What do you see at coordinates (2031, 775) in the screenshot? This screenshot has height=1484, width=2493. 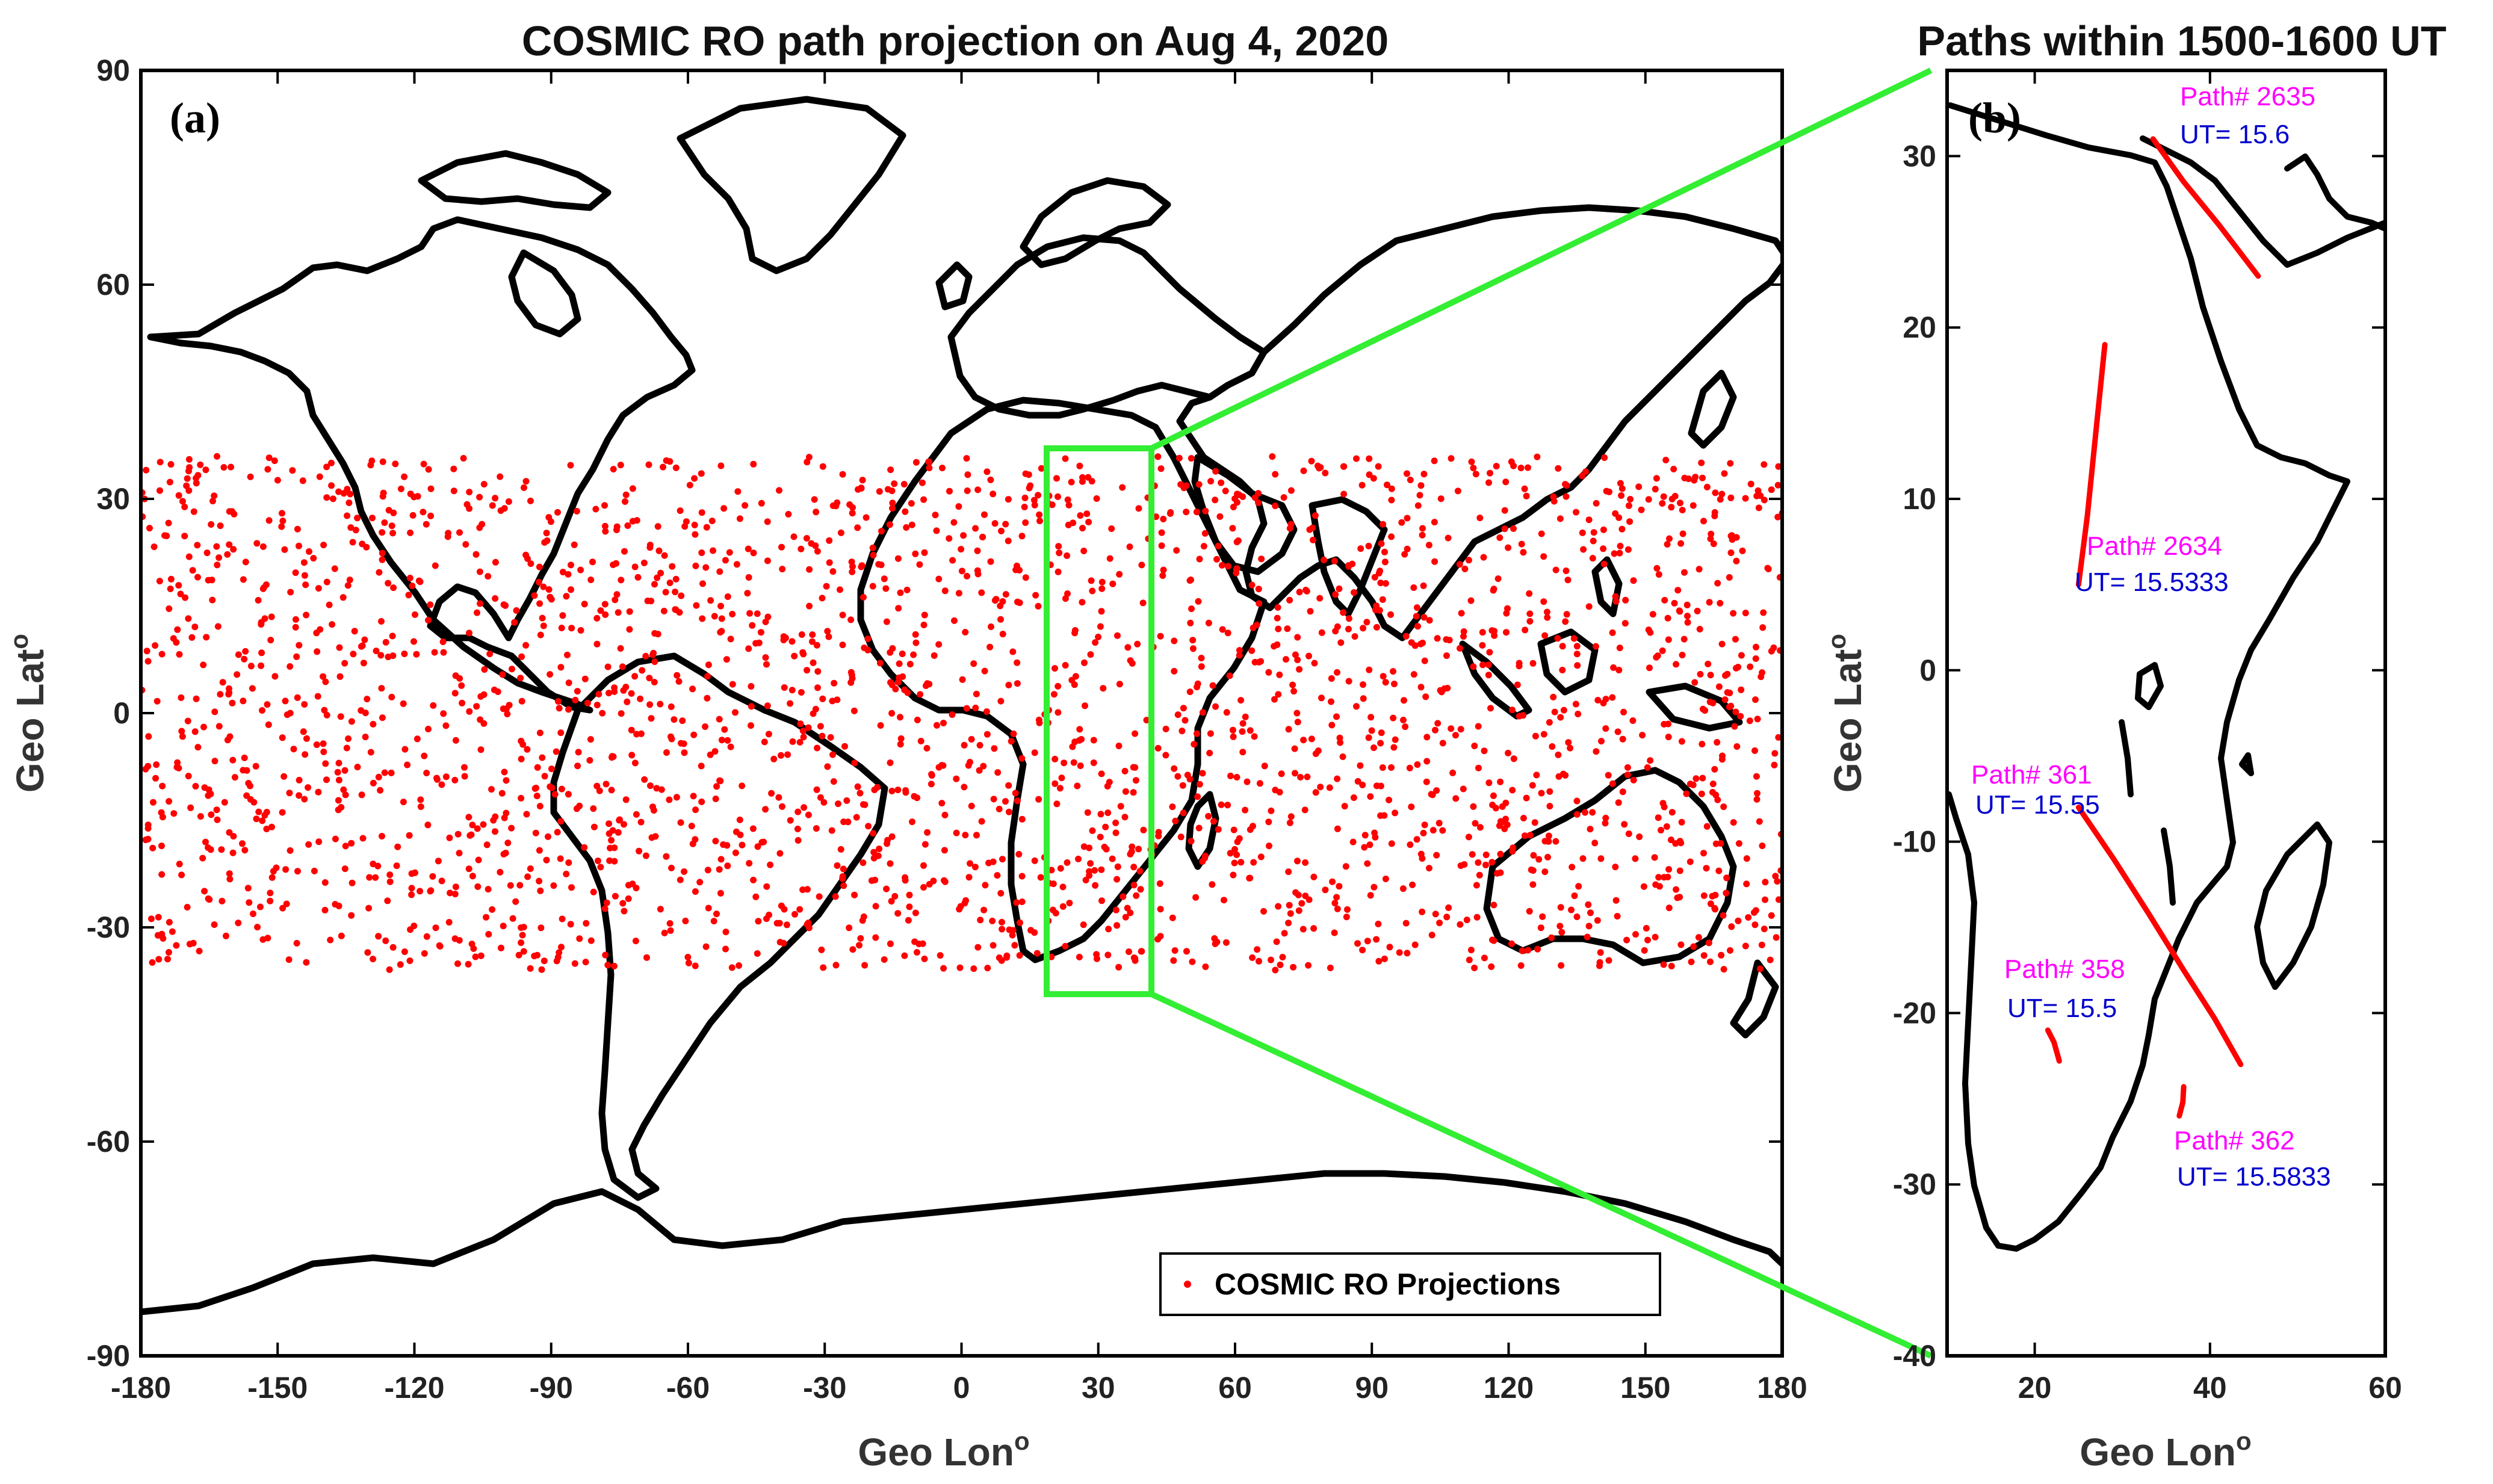 I see `annotation-path-361: Path# 361` at bounding box center [2031, 775].